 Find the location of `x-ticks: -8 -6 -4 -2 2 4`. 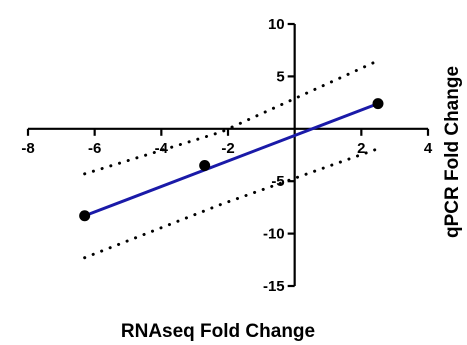

x-ticks: -8 -6 -4 -2 2 4 is located at coordinates (227, 142).